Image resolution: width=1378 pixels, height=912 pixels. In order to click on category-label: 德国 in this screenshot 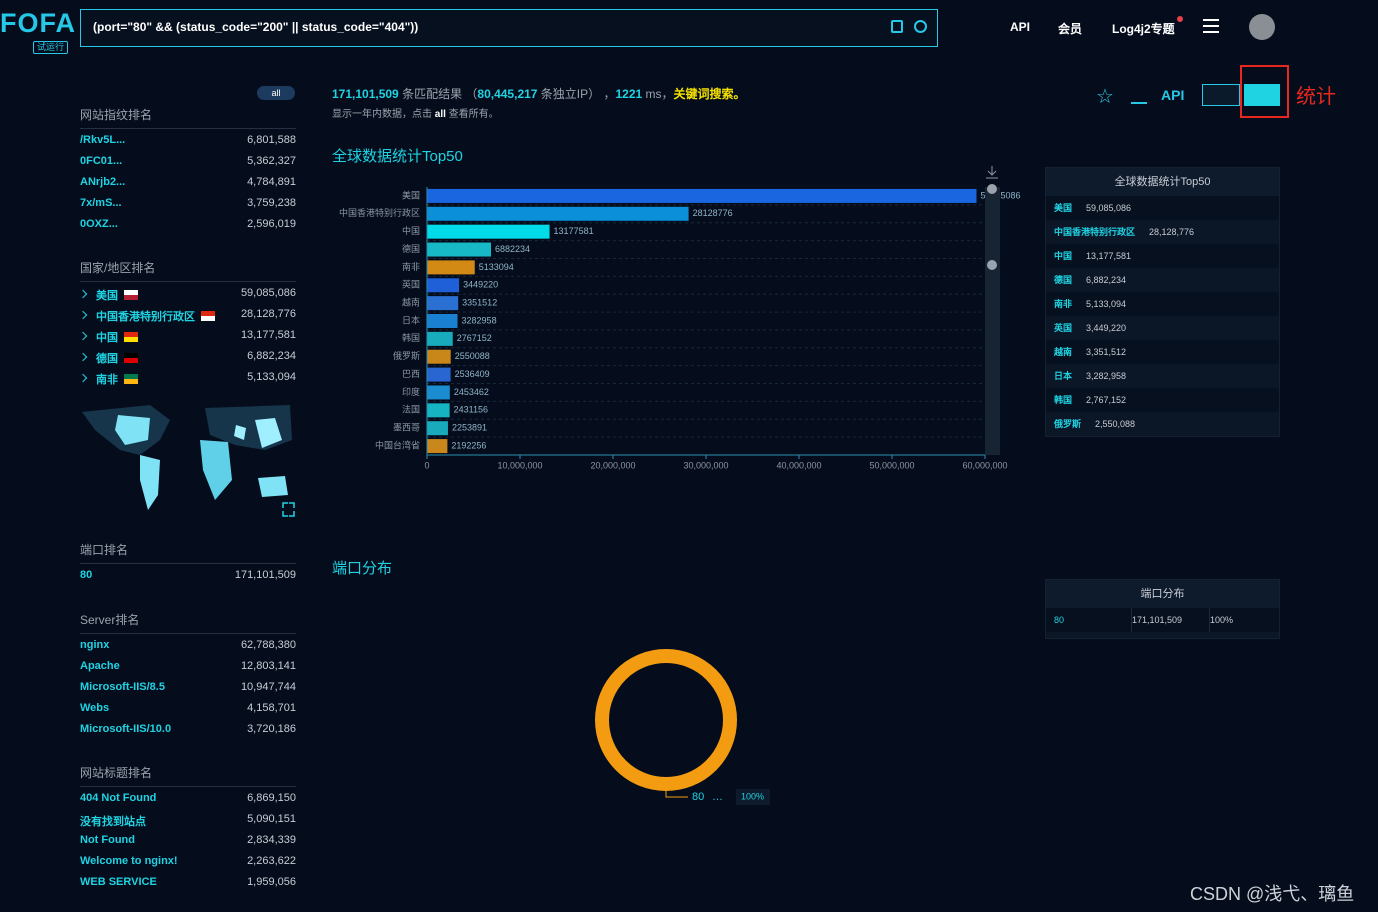, I will do `click(411, 248)`.